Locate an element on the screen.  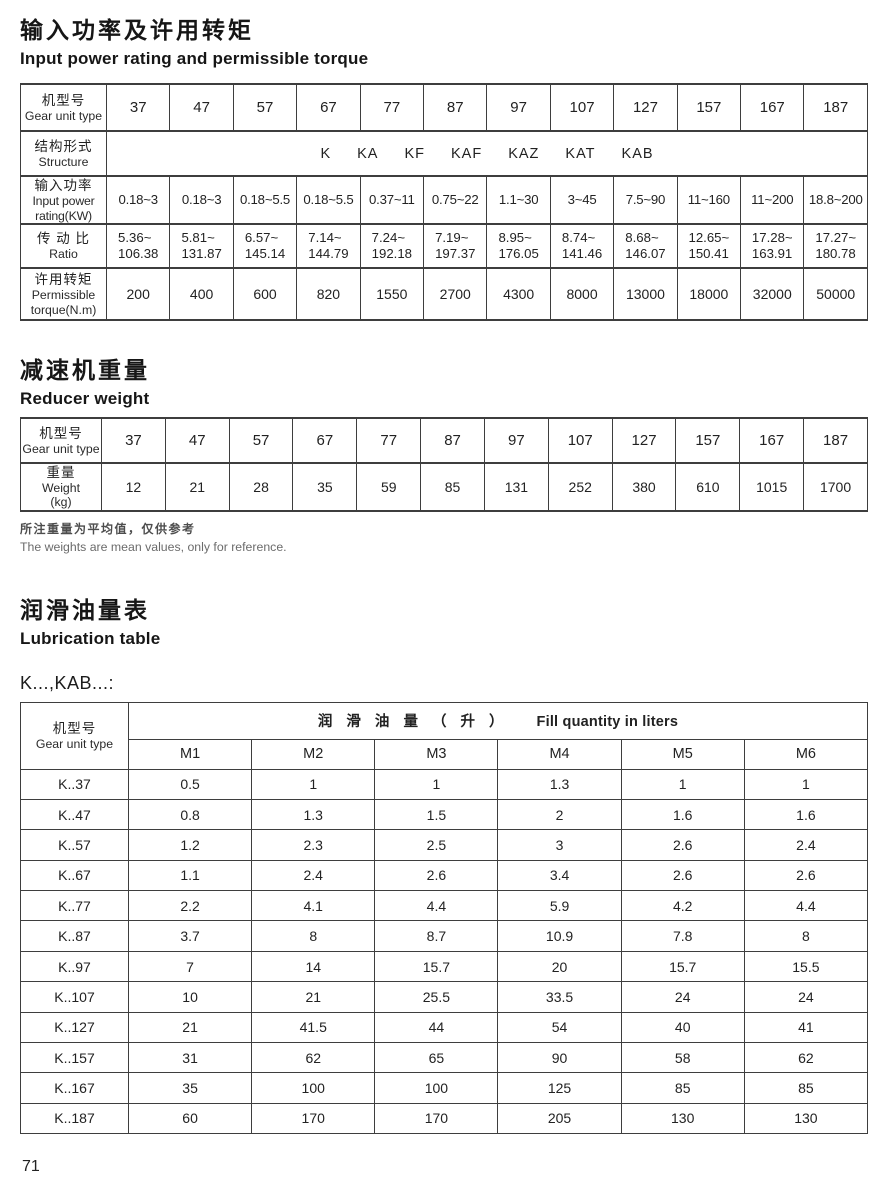
row-label-zh: 输入功率 is located at coordinates (63, 185).